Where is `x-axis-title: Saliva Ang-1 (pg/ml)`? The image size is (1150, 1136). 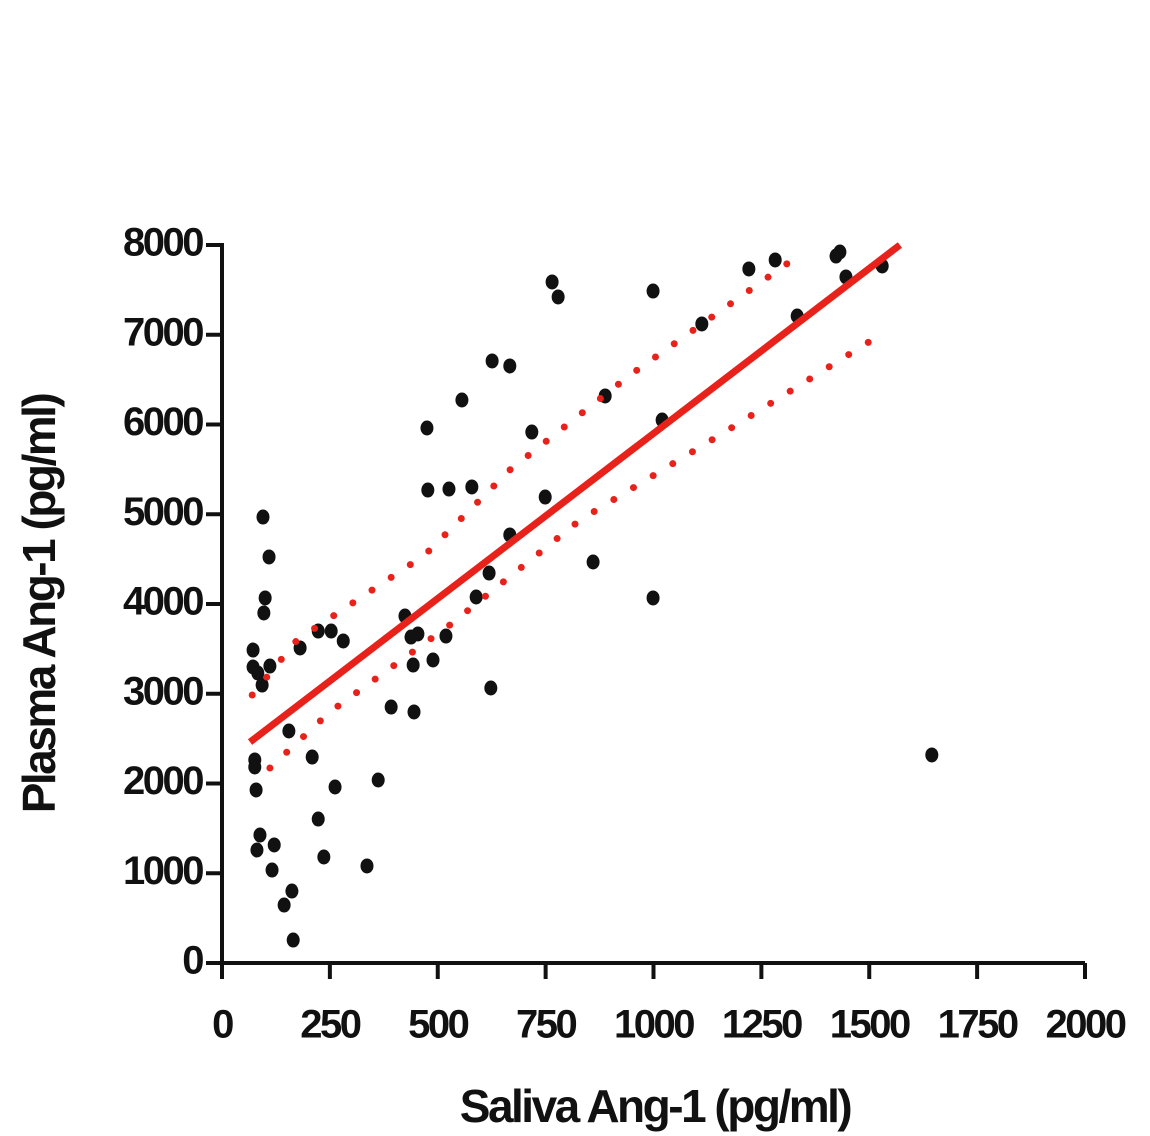 x-axis-title: Saliva Ang-1 (pg/ml) is located at coordinates (656, 1106).